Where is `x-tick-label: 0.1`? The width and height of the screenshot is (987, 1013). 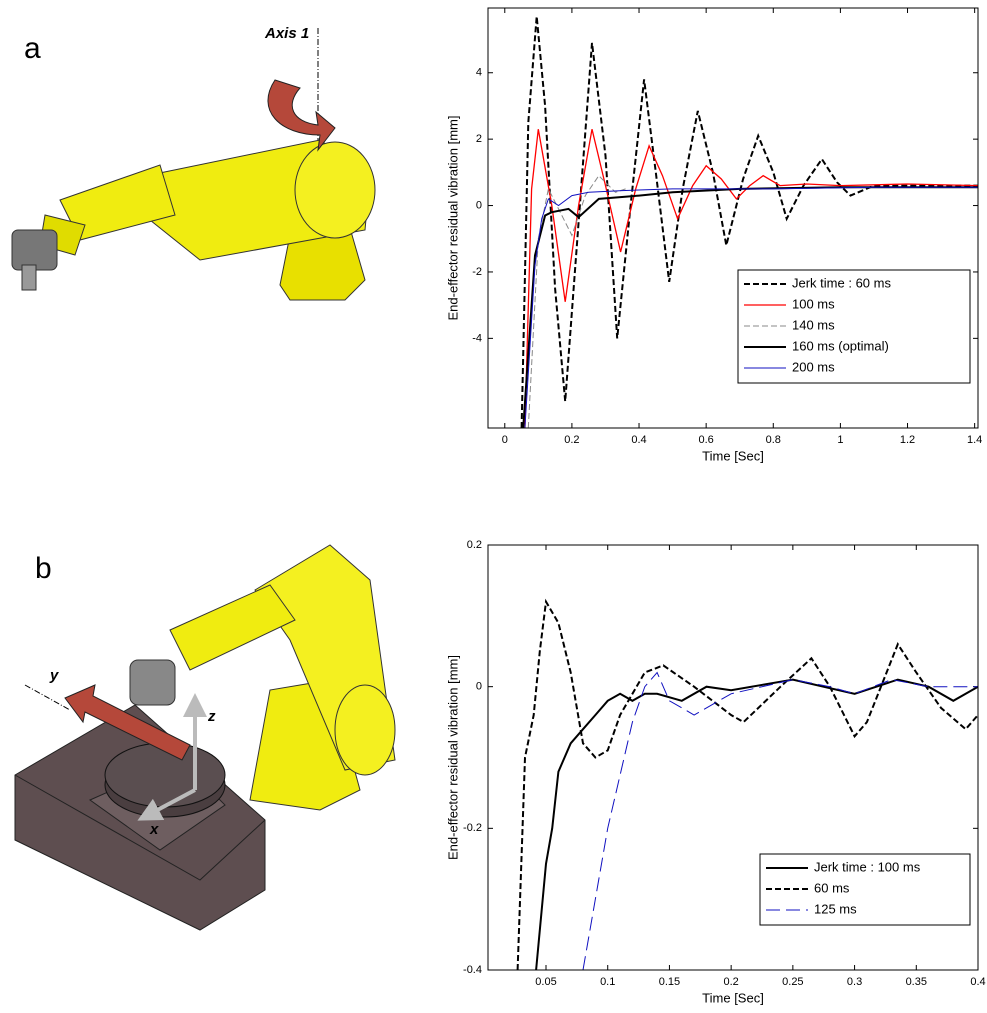
x-tick-label: 0.1 is located at coordinates (607, 982).